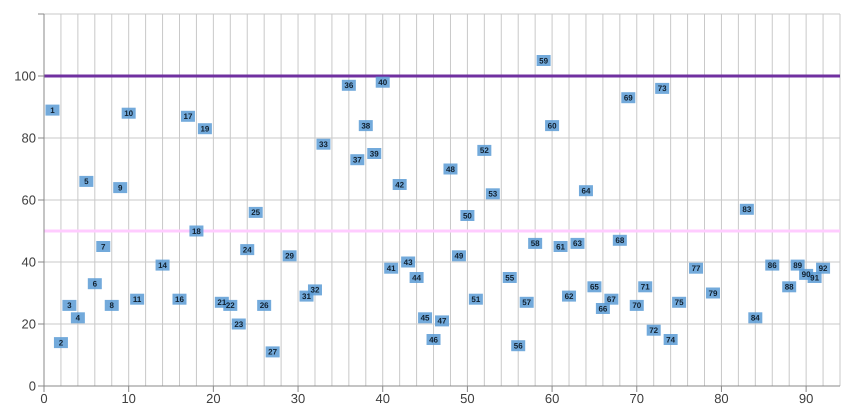  What do you see at coordinates (222, 303) in the screenshot?
I see `annotation: 21` at bounding box center [222, 303].